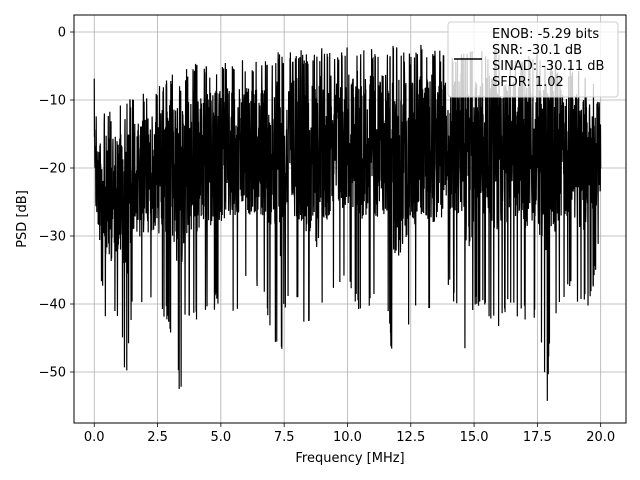 Image resolution: width=640 pixels, height=480 pixels. What do you see at coordinates (284, 437) in the screenshot?
I see `x-tick-label: 7.5` at bounding box center [284, 437].